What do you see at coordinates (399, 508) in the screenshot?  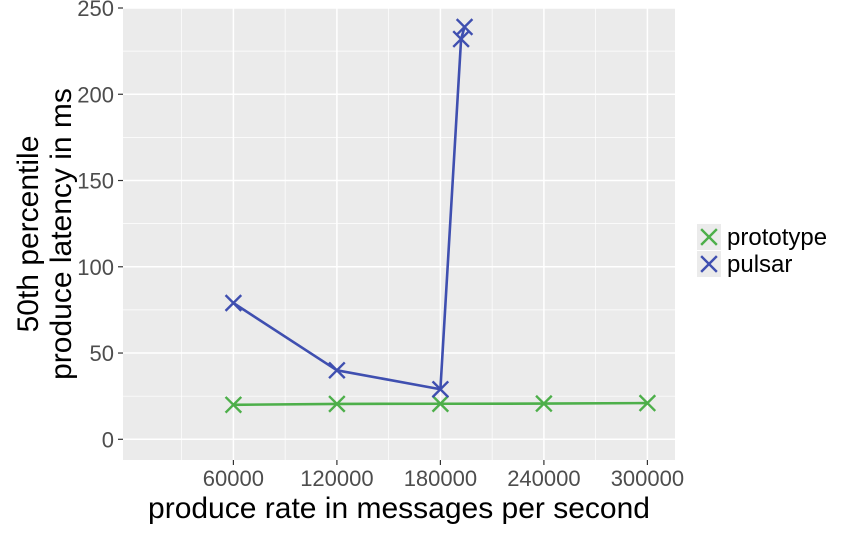 I see `x-axis-title: produce rate in messages per second` at bounding box center [399, 508].